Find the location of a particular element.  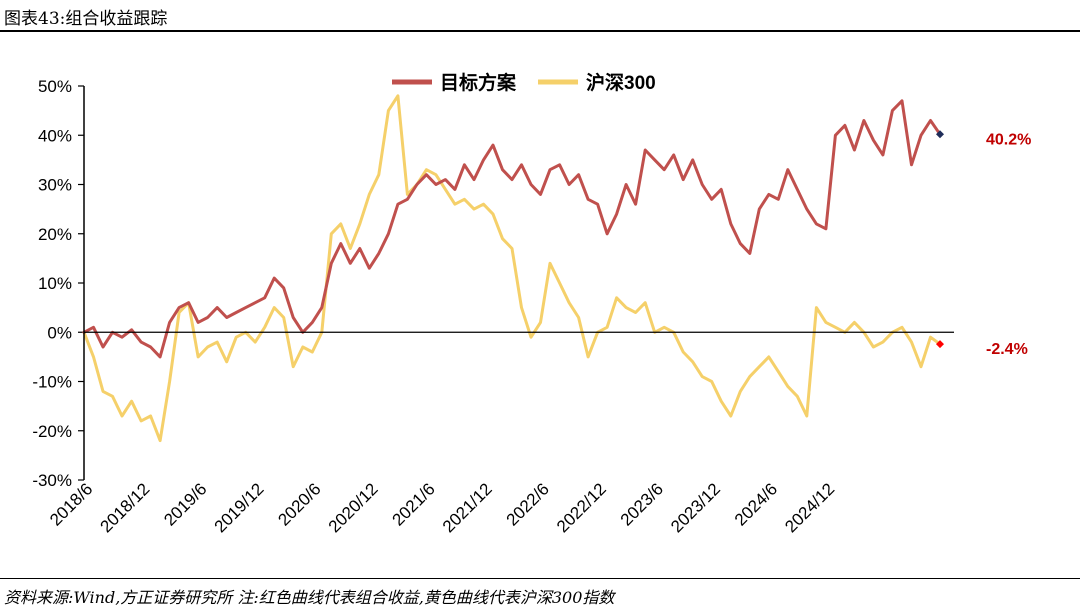

y-tick-label: 0% is located at coordinates (59, 332).